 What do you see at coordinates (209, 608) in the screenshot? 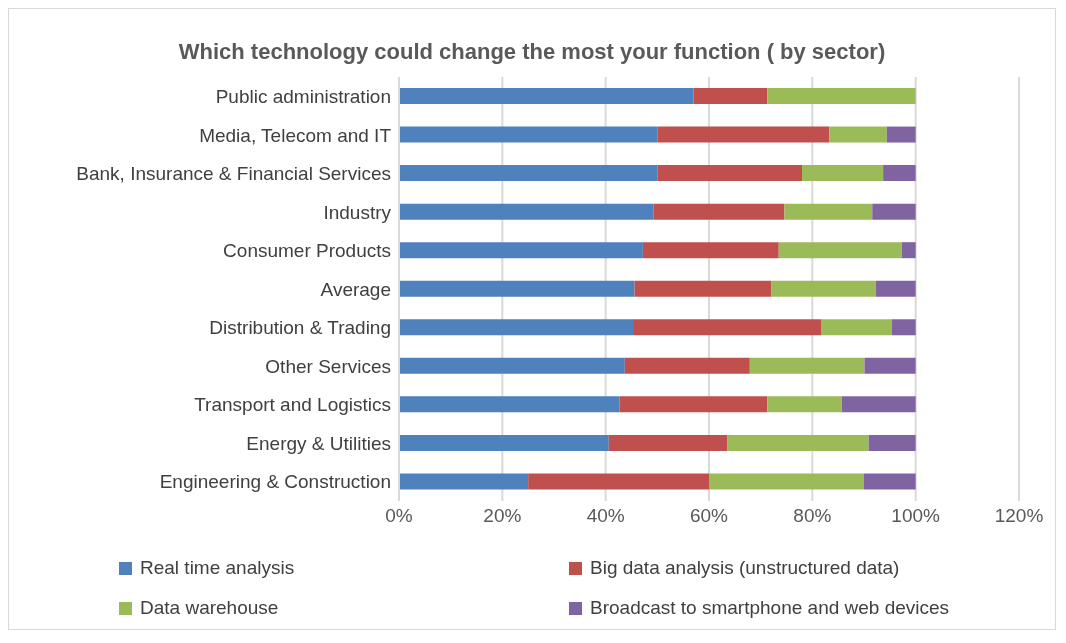
I see `legend-label: Data warehouse` at bounding box center [209, 608].